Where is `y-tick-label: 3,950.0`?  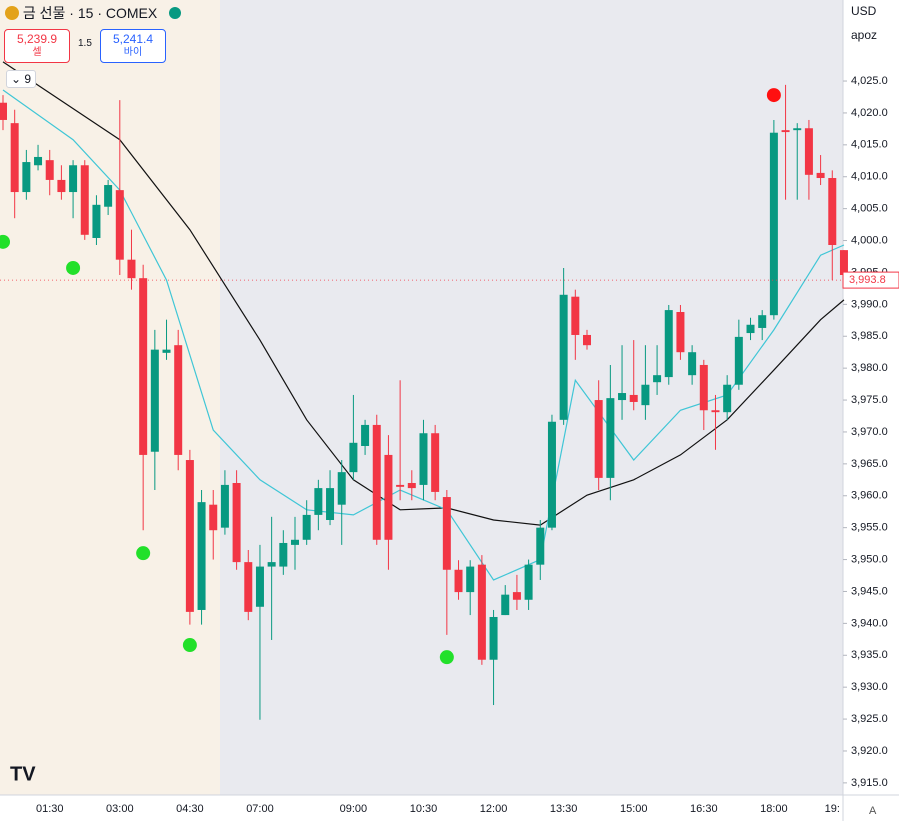
y-tick-label: 3,950.0 is located at coordinates (869, 559).